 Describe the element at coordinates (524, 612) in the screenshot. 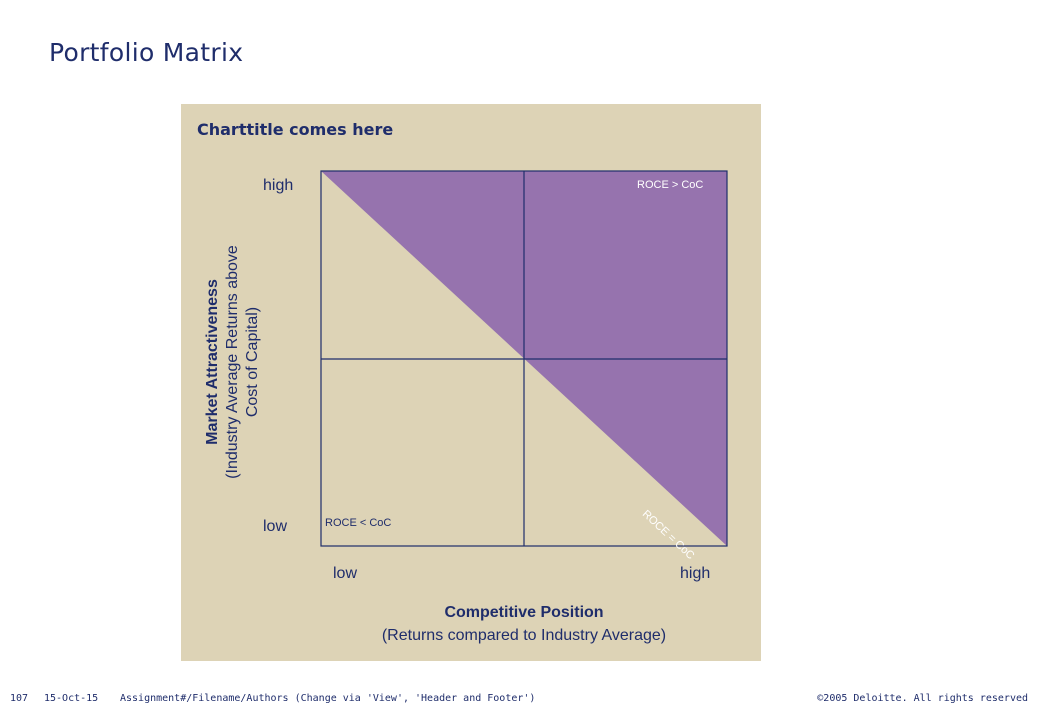

I see `x-axis-title-main: Competitive Position` at that location.